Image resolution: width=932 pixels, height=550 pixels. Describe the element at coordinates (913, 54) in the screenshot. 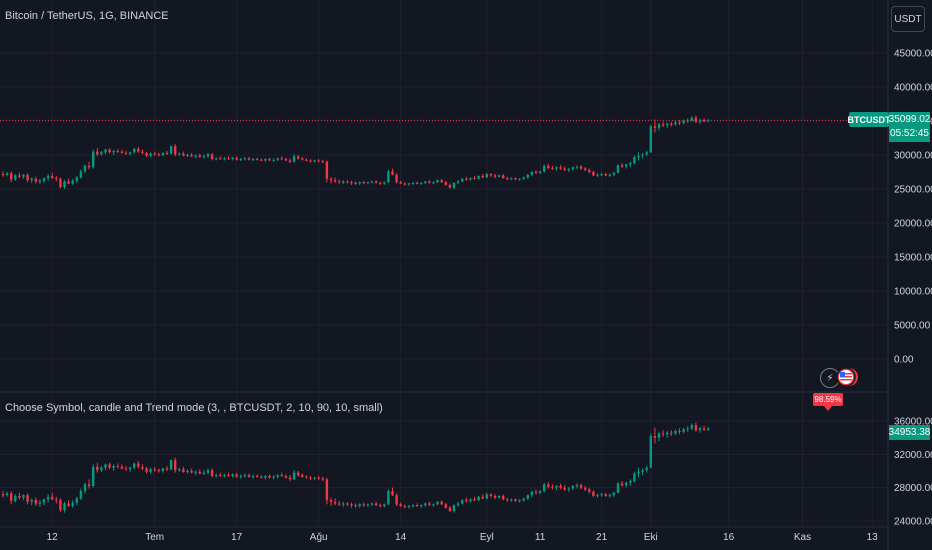

I see `y-tick-label: 45000.00` at that location.